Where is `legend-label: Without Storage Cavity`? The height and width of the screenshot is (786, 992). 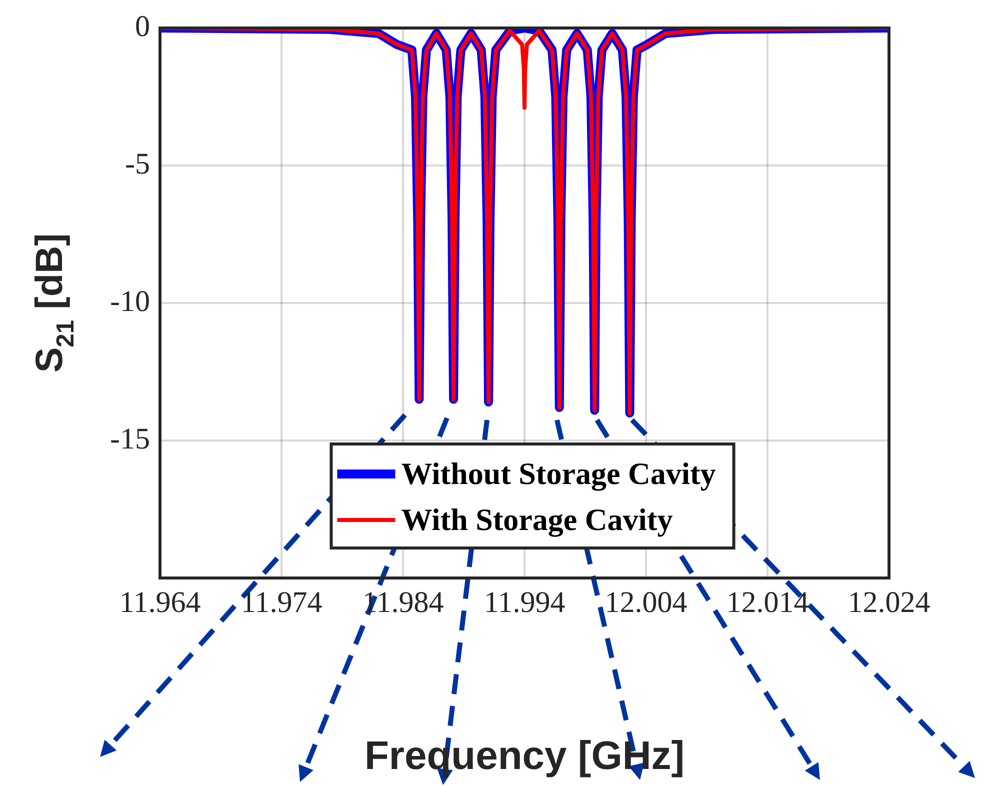 legend-label: Without Storage Cavity is located at coordinates (558, 474).